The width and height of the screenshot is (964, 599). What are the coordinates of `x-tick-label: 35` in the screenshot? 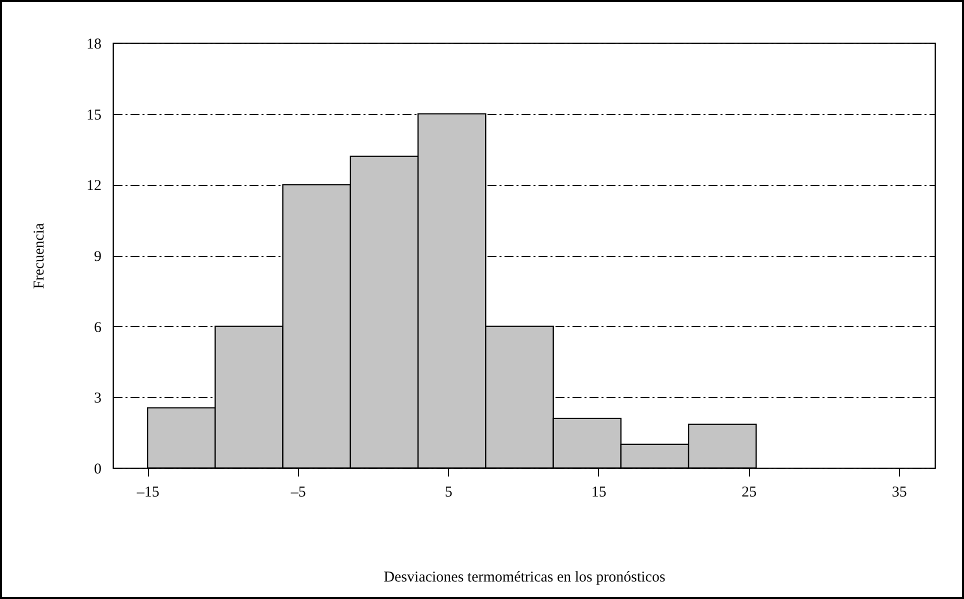 It's located at (899, 492).